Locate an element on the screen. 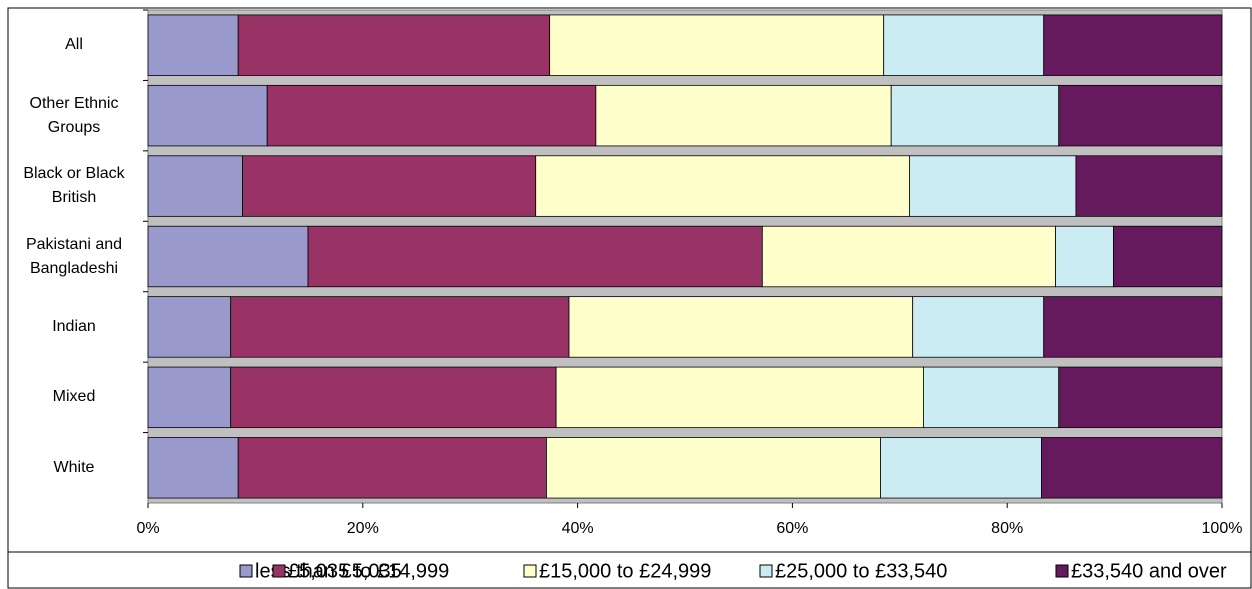 The image size is (1252, 589). y-tick-label: Mixed is located at coordinates (74, 397).